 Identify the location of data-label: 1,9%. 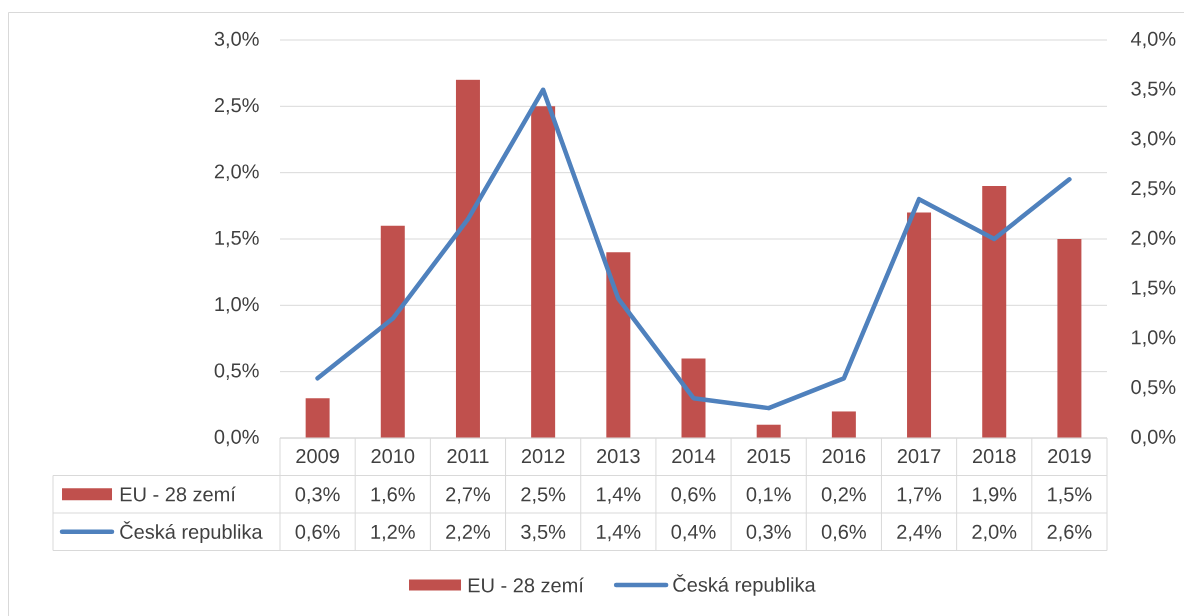
(994, 495).